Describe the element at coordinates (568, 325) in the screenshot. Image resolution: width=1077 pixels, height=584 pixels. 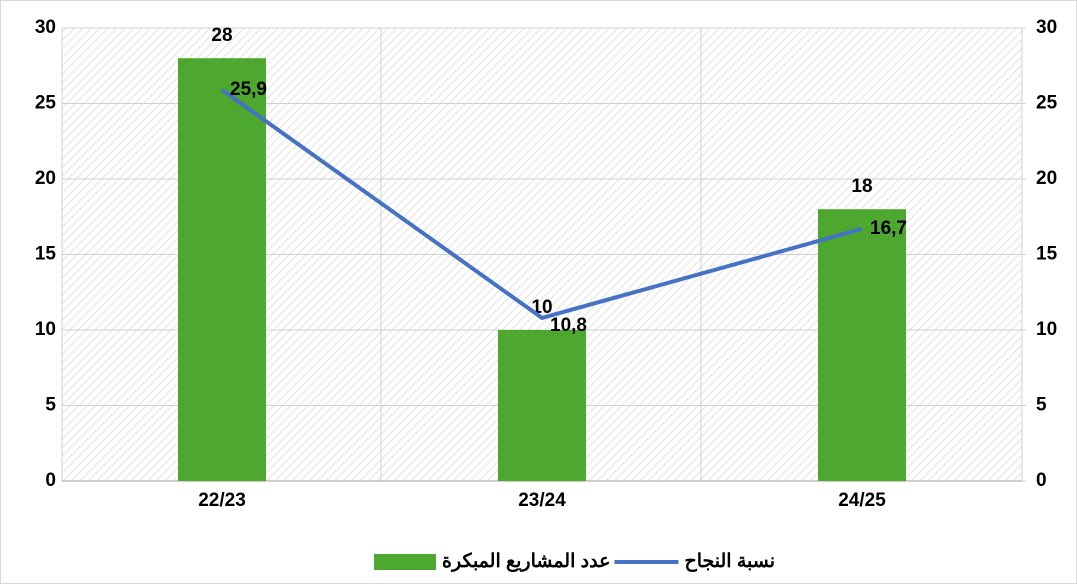
I see `line-value-label: 10,8` at that location.